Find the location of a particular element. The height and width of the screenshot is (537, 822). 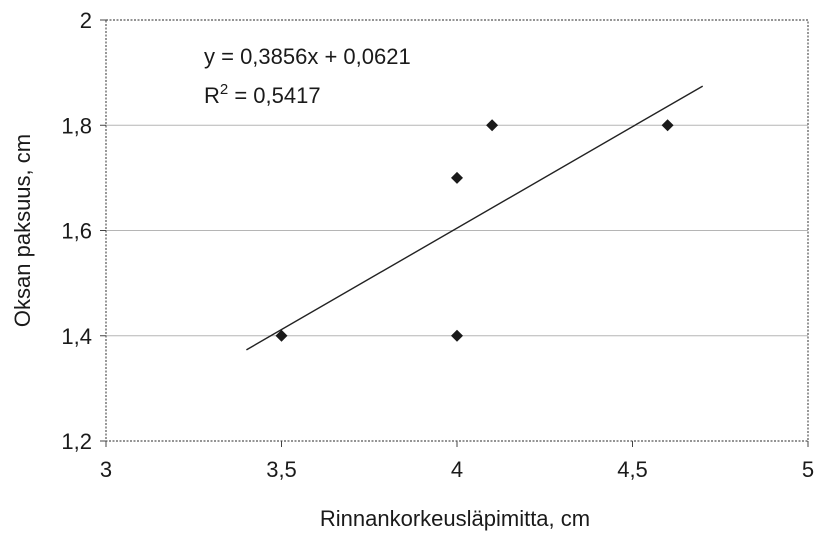

y-tick-label: 1,4 is located at coordinates (76, 336).